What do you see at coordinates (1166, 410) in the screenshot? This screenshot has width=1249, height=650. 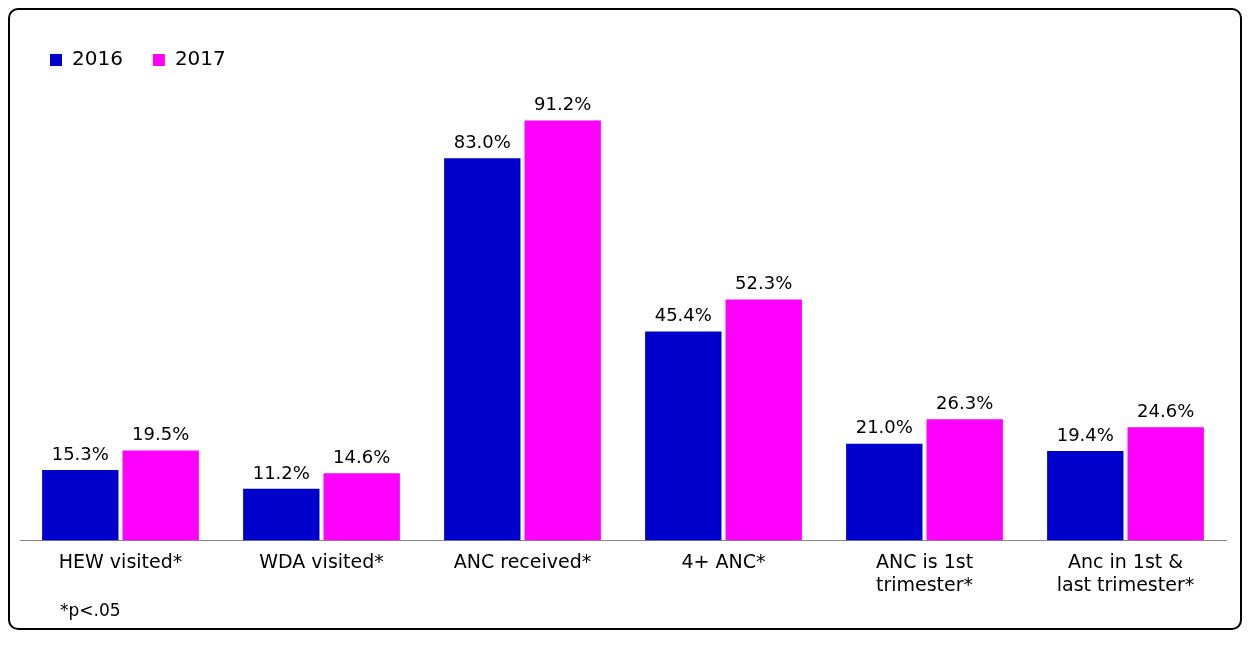 I see `data-label: 24.6%` at bounding box center [1166, 410].